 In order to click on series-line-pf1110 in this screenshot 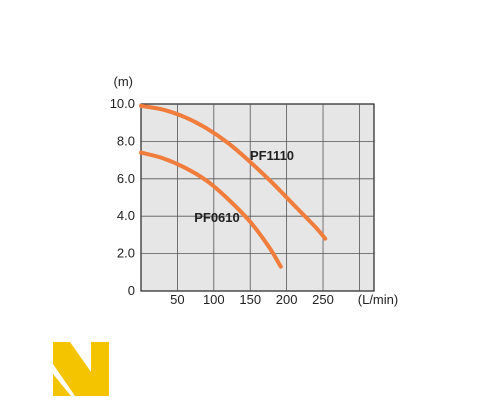, I will do `click(233, 172)`.